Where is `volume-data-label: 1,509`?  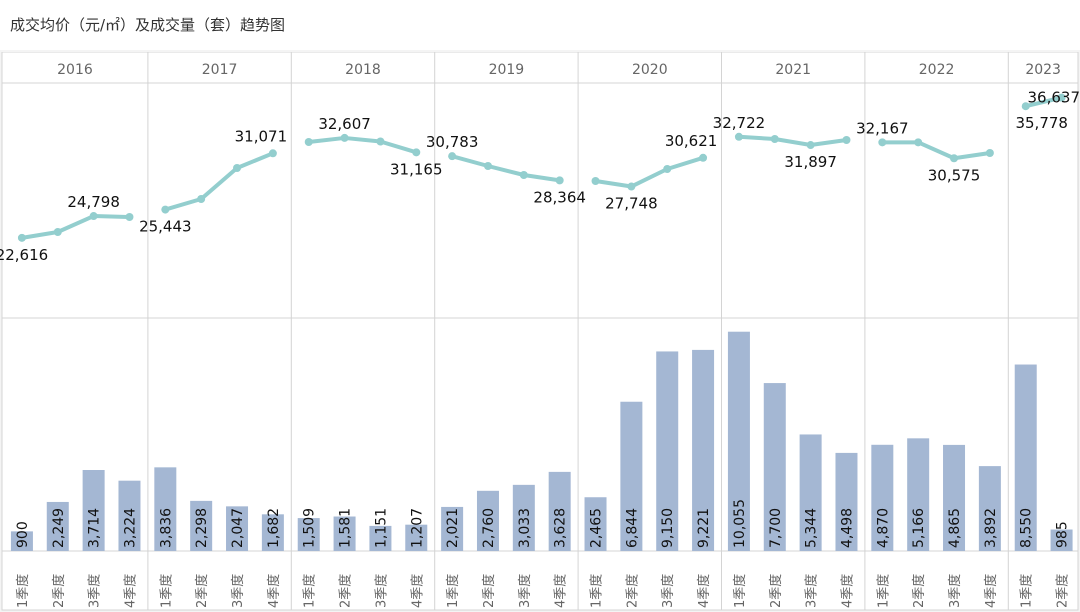 volume-data-label: 1,509 is located at coordinates (310, 528).